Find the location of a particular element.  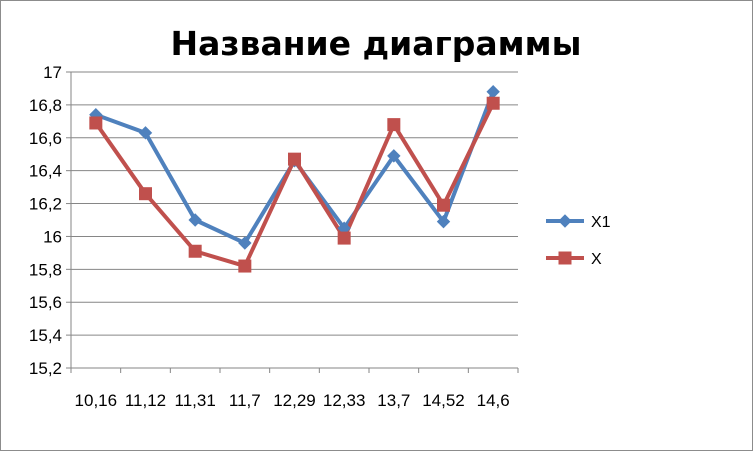

x-tick-label: 14,52 is located at coordinates (443, 400).